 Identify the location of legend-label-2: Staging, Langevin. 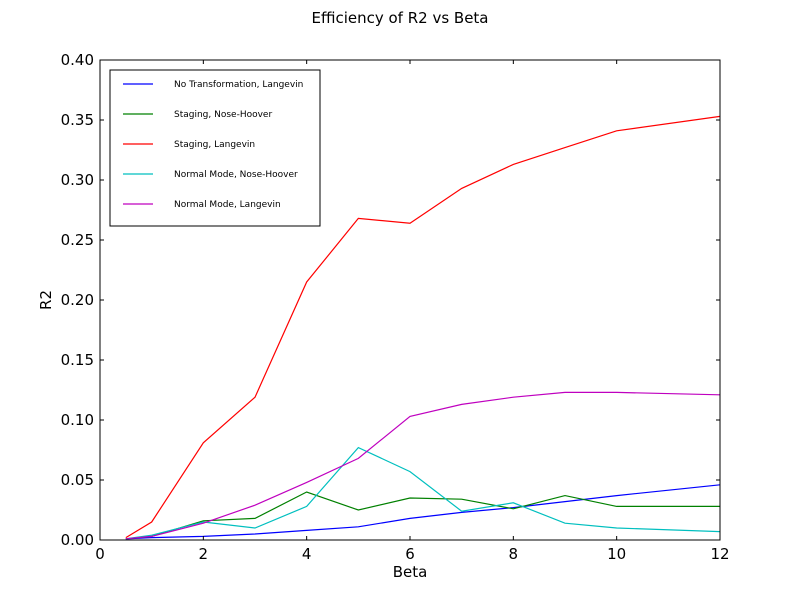
(214, 145).